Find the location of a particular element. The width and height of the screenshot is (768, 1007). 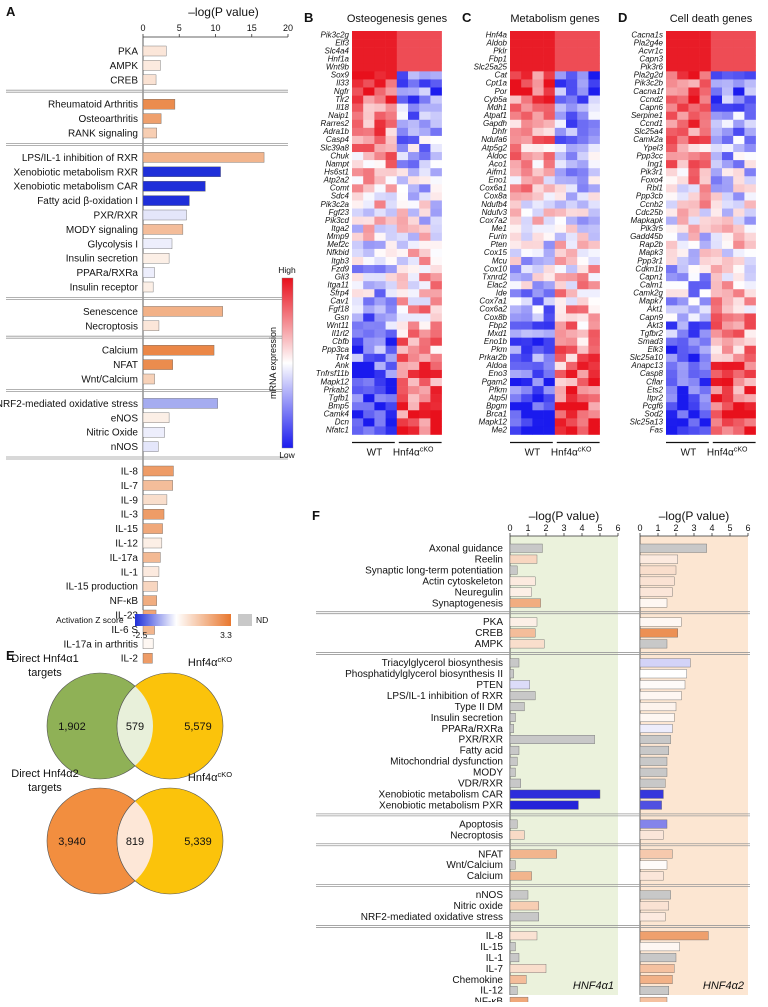

panel-f-row-label: Xenobiotic metabolism CAR is located at coordinates (441, 794).